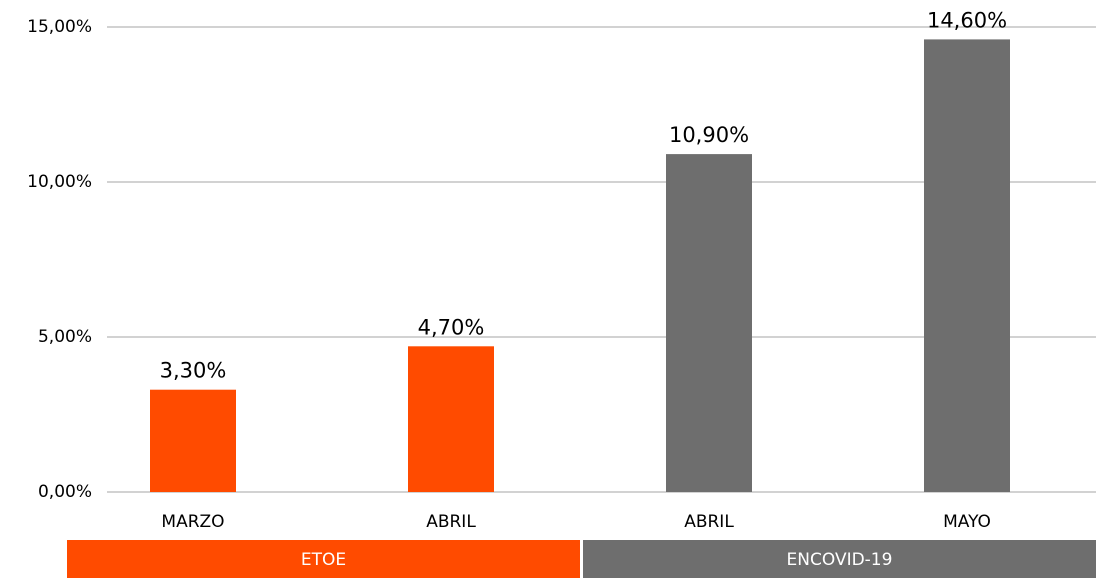  What do you see at coordinates (65, 337) in the screenshot?
I see `y-tick-label: 5,00%` at bounding box center [65, 337].